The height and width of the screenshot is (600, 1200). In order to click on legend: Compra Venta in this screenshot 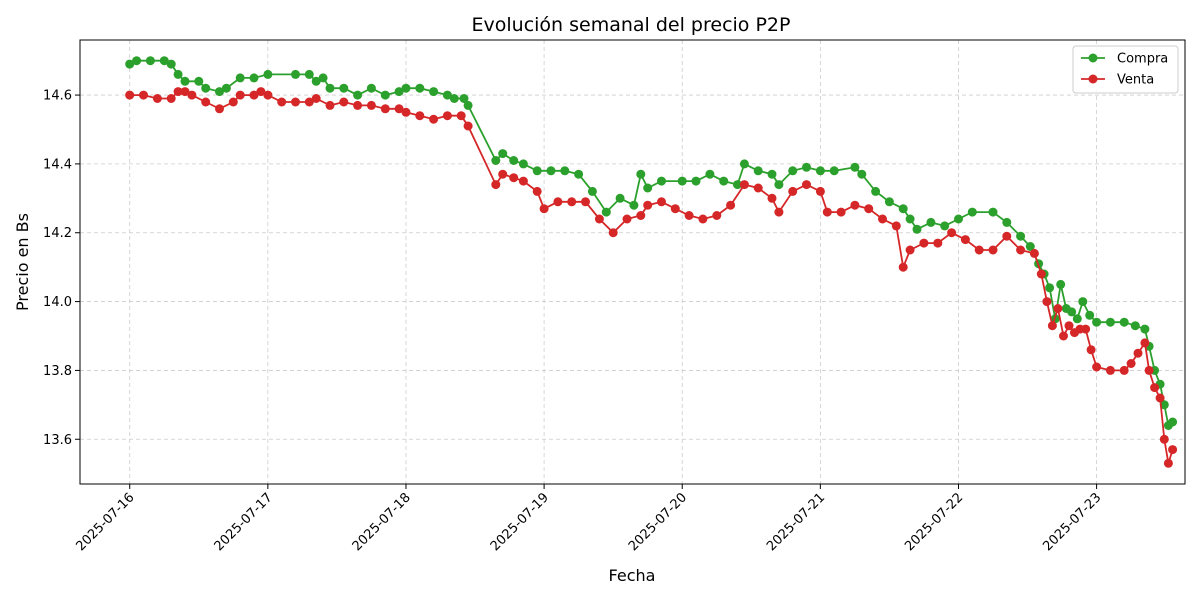, I will do `click(1125, 69)`.